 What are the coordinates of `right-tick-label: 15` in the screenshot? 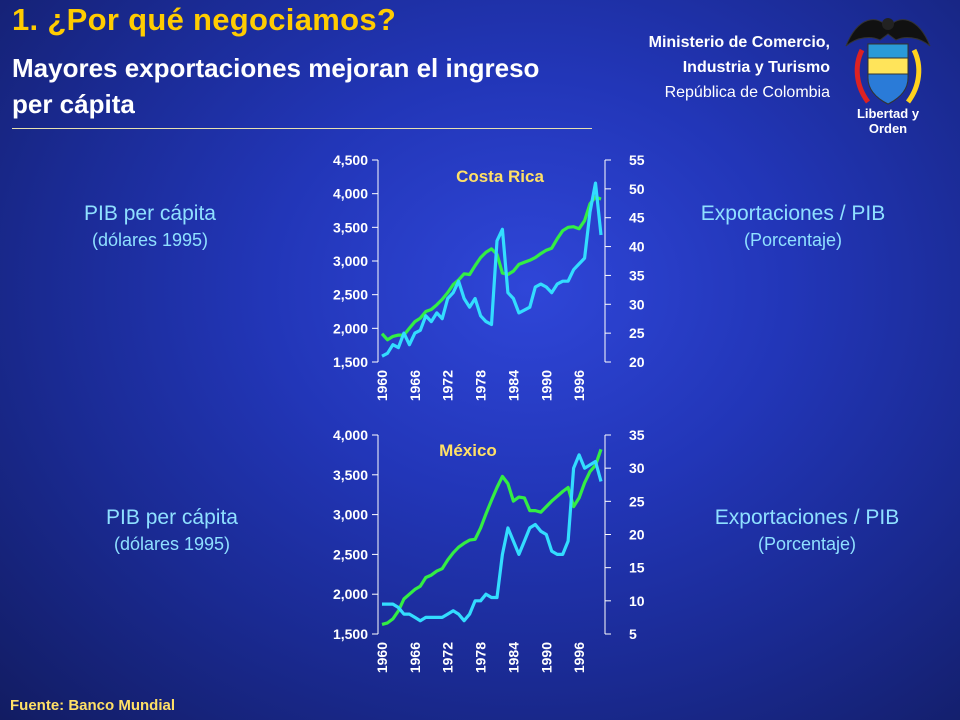 It's located at (637, 568).